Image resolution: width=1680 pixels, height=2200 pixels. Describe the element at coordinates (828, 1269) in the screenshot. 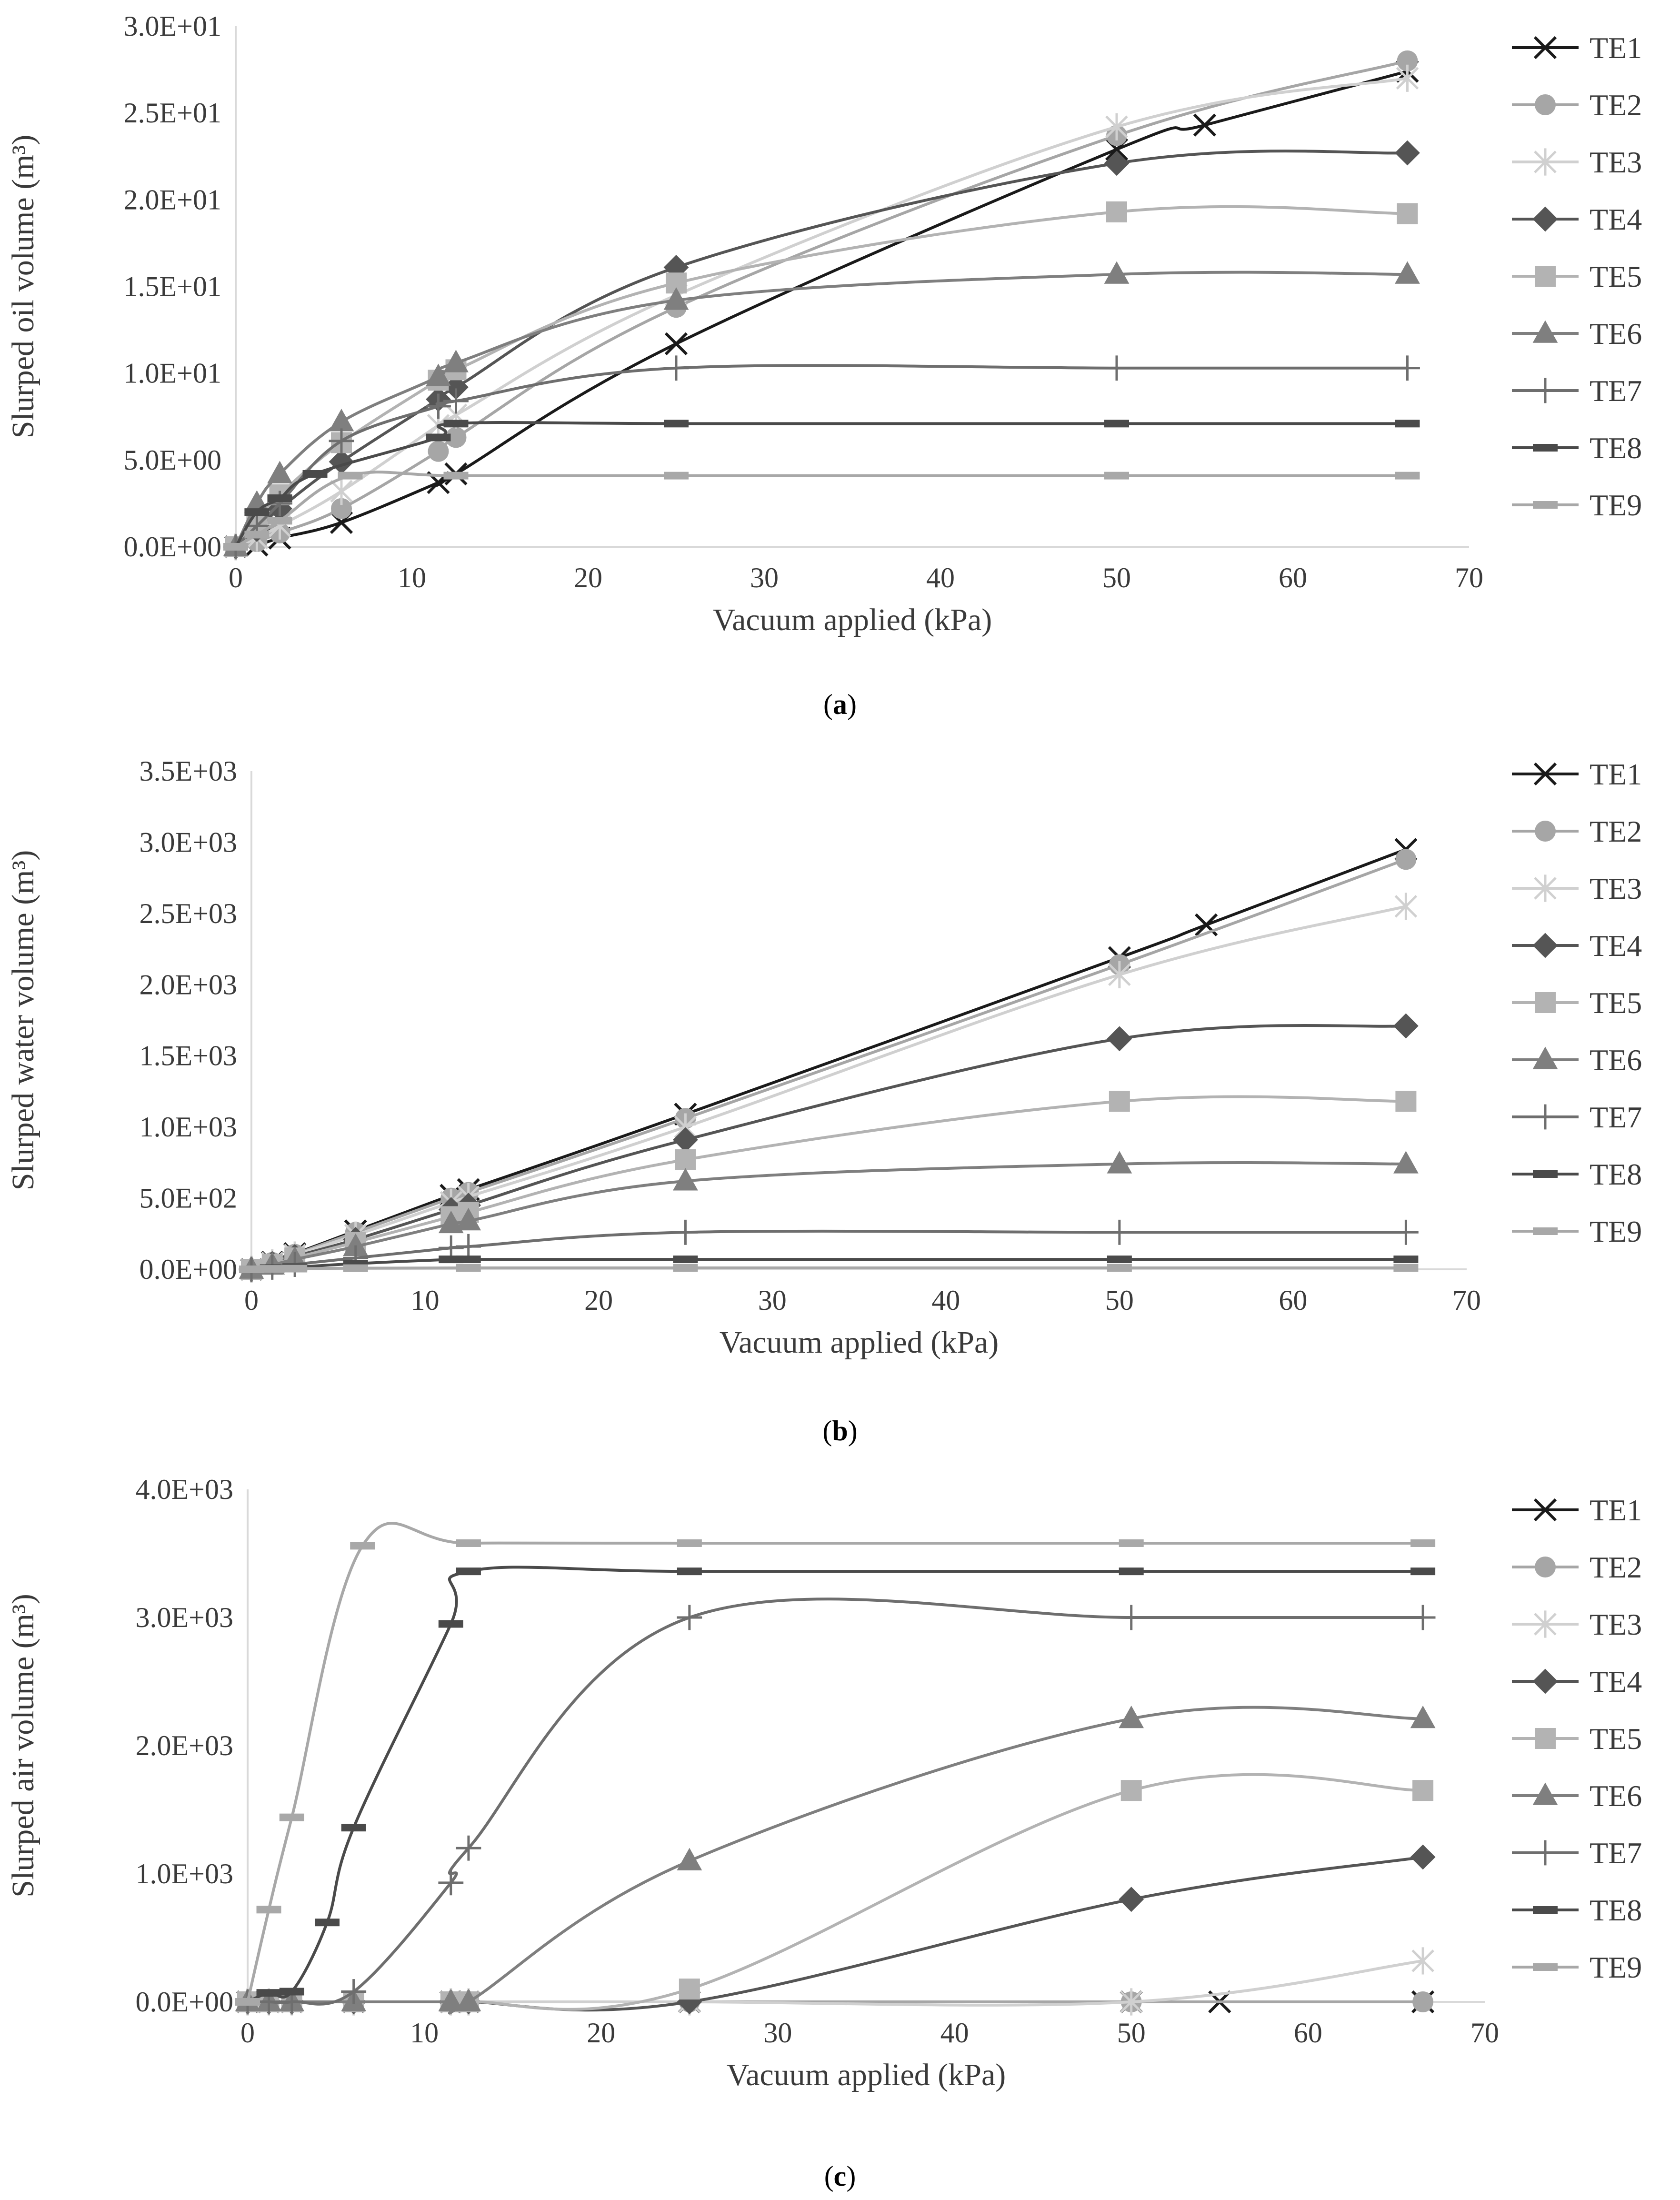

I see `series-line-te9` at that location.